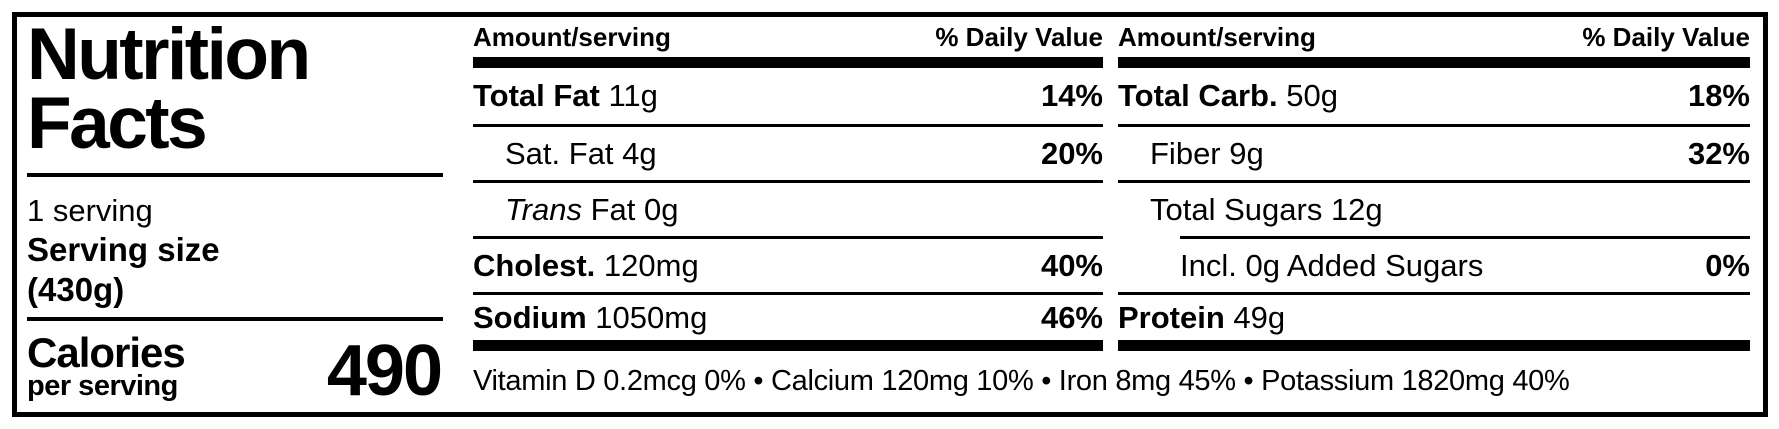 The image size is (1779, 429). I want to click on label-title-line1: Nutrition, so click(169, 54).